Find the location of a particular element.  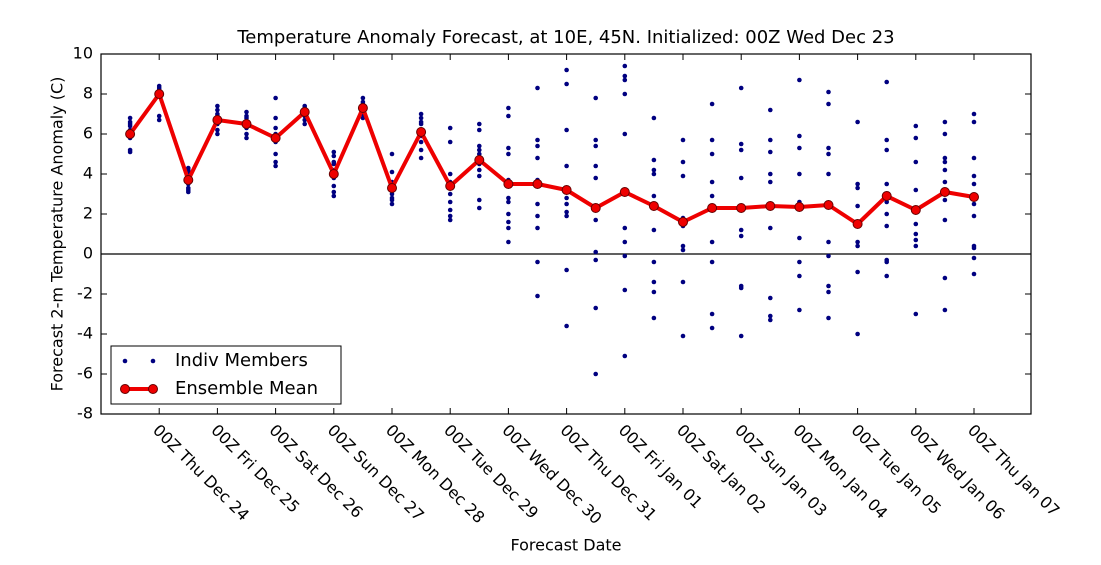

x-tick-label: 00Z Wed Dec 30 is located at coordinates (551, 474).